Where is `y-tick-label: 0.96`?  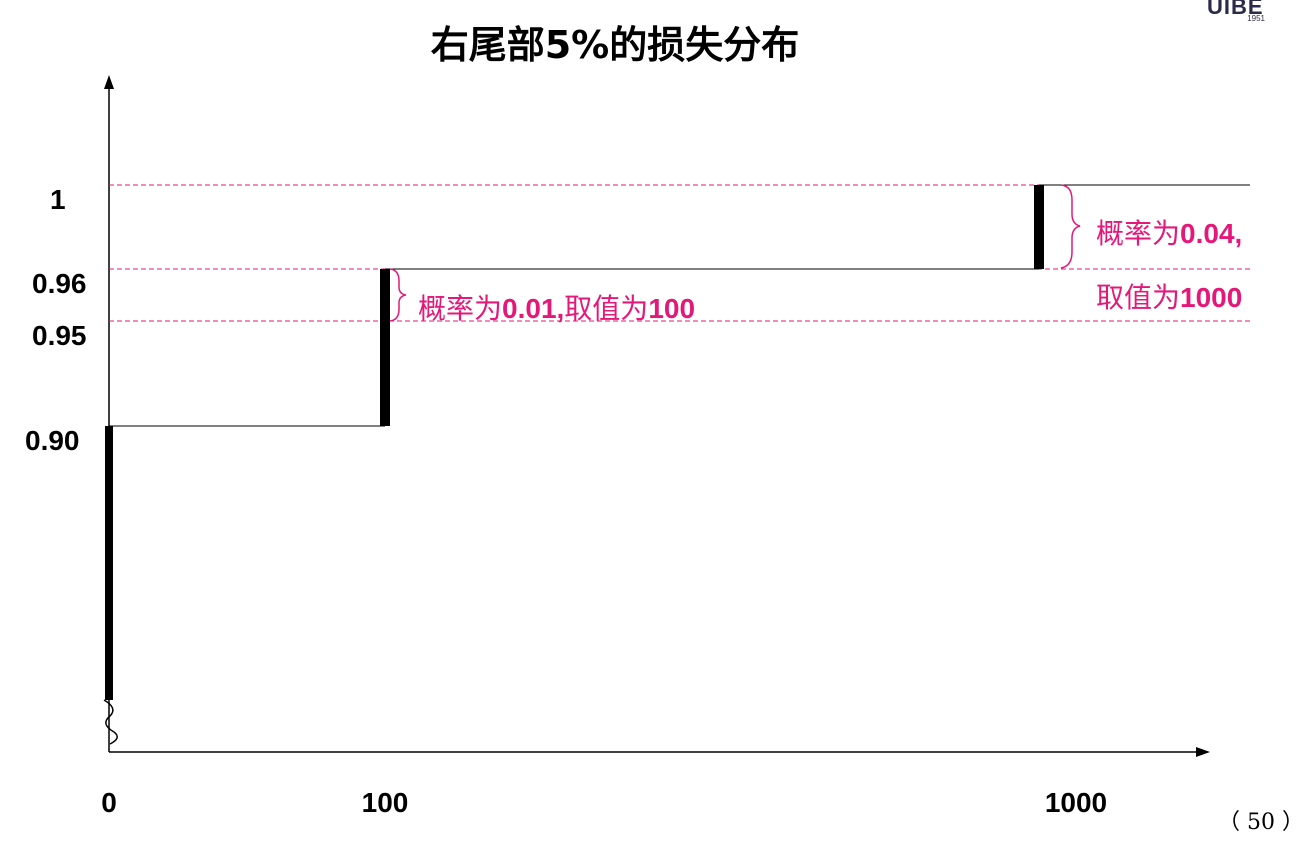
y-tick-label: 0.96 is located at coordinates (59, 283).